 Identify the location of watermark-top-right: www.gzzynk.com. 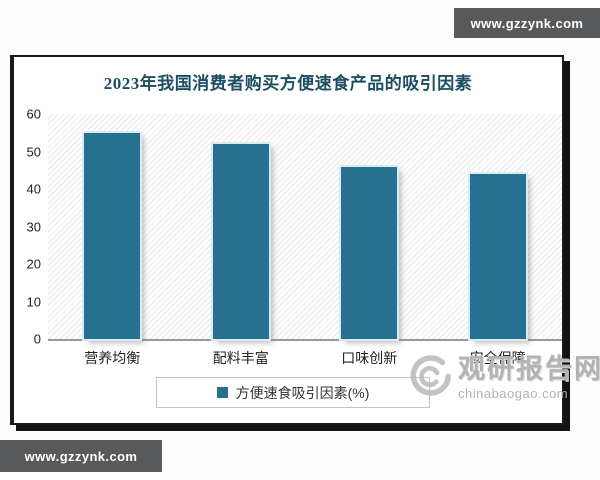
(527, 23).